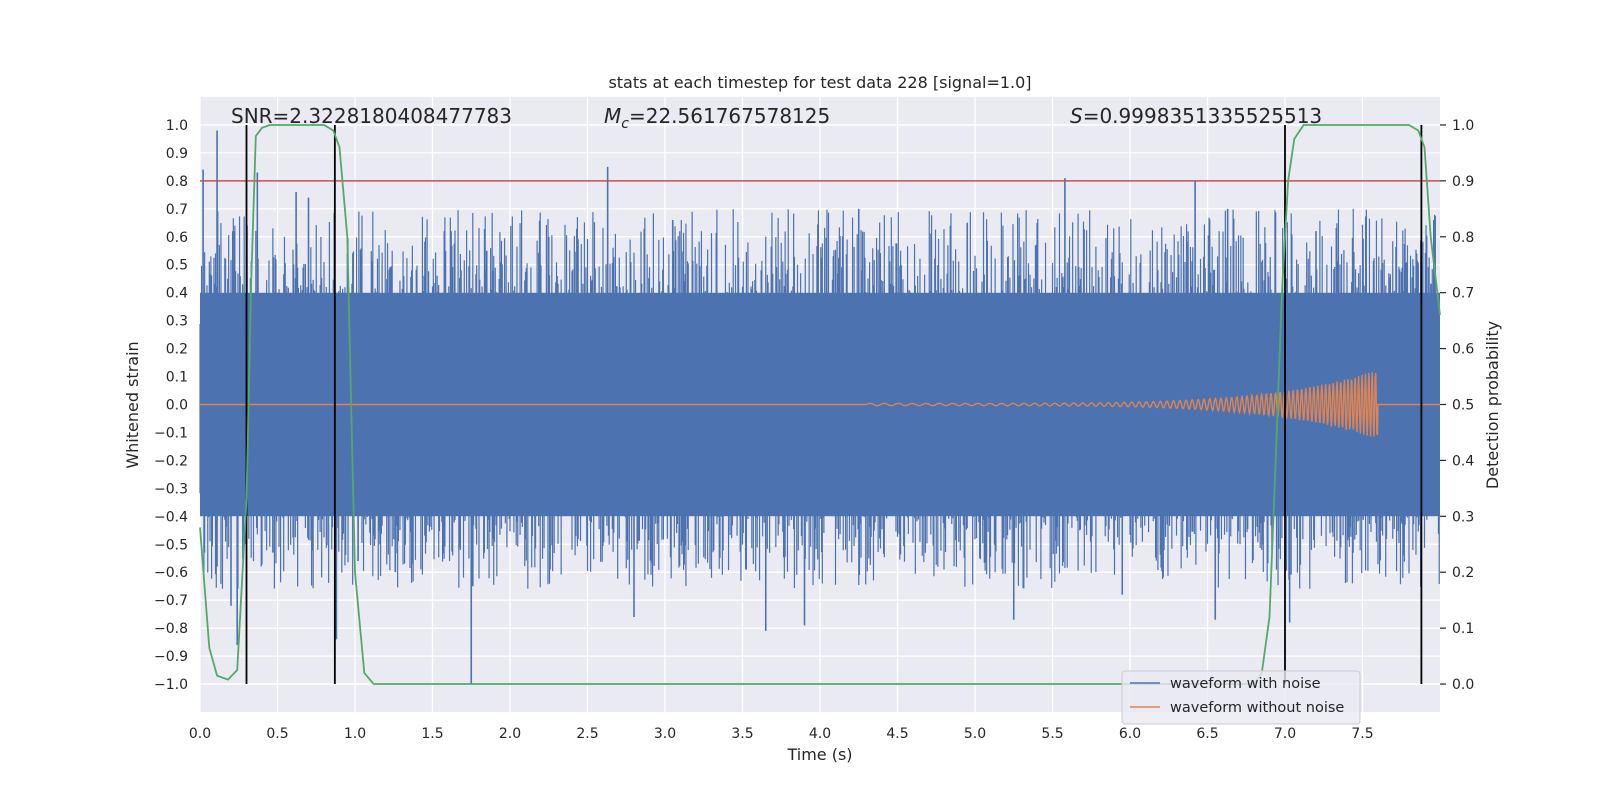 The width and height of the screenshot is (1600, 800). What do you see at coordinates (1463, 126) in the screenshot?
I see `y2-tick-label: 1.0` at bounding box center [1463, 126].